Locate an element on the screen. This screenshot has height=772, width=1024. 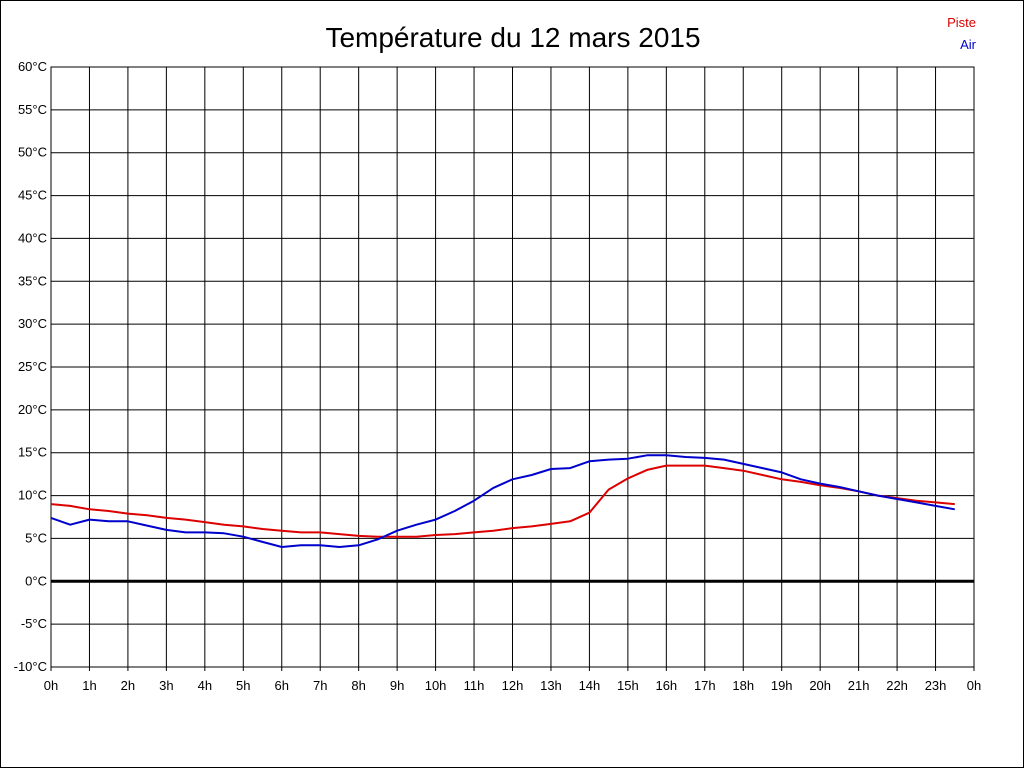
x-tick-label: 16h is located at coordinates (666, 685).